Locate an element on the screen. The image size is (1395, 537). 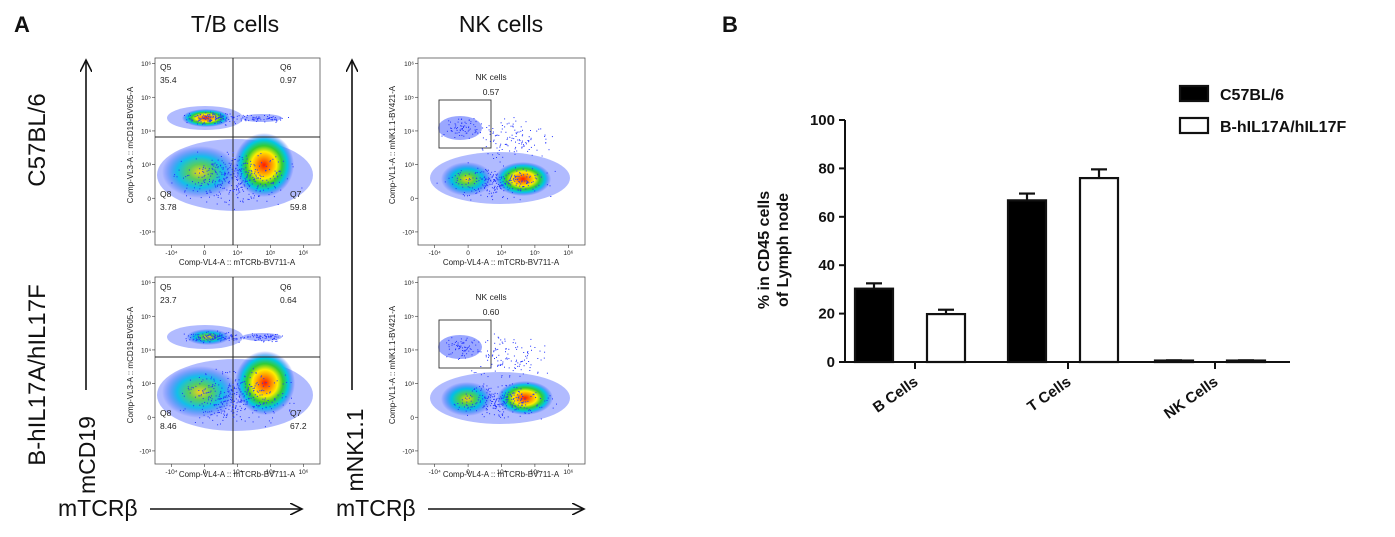
q5-name: Q5 is located at coordinates (166, 67).